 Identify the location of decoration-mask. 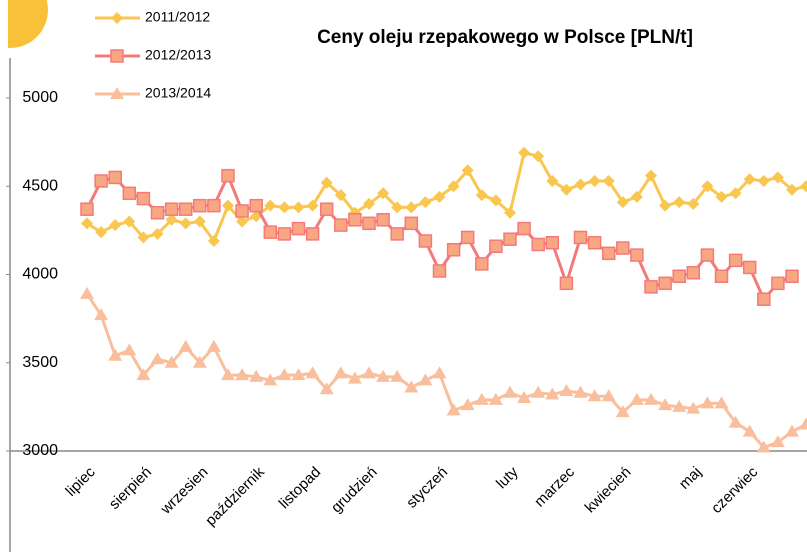
(4, 30).